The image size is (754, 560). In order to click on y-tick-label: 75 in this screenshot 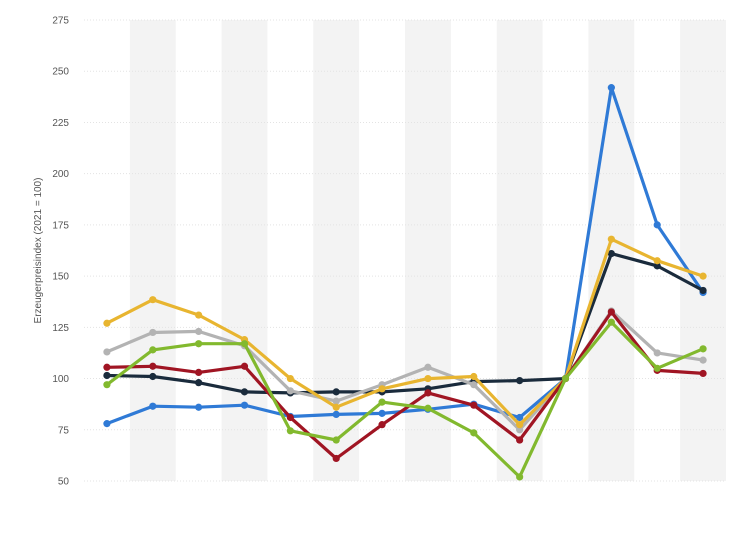, I will do `click(64, 430)`.